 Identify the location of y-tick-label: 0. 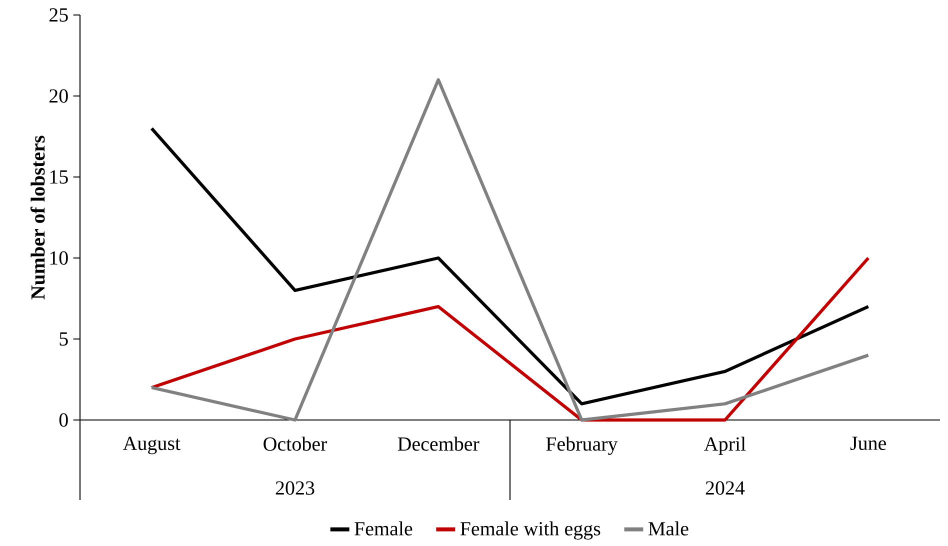
(63, 420).